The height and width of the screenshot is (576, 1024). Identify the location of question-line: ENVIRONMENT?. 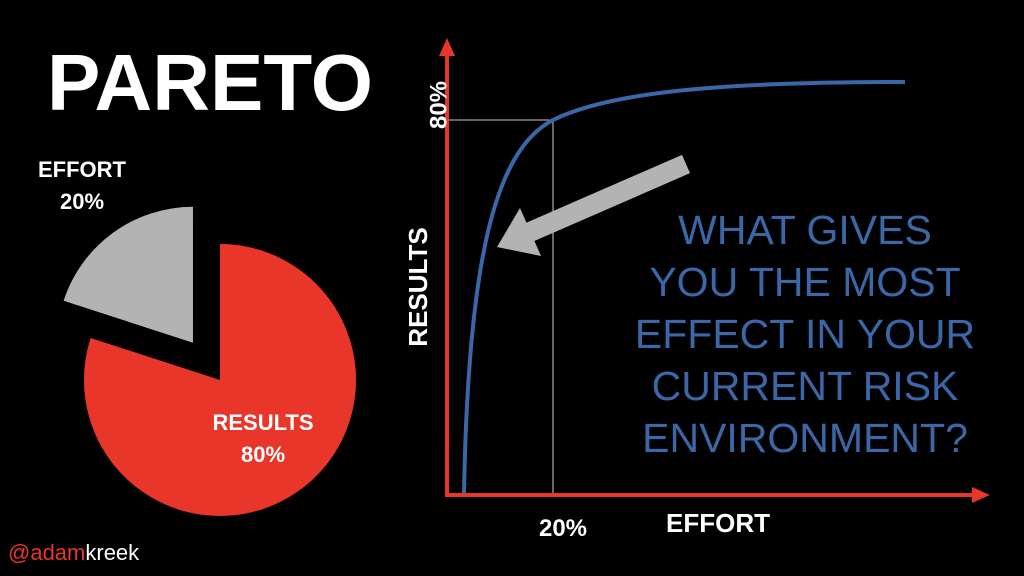
(805, 438).